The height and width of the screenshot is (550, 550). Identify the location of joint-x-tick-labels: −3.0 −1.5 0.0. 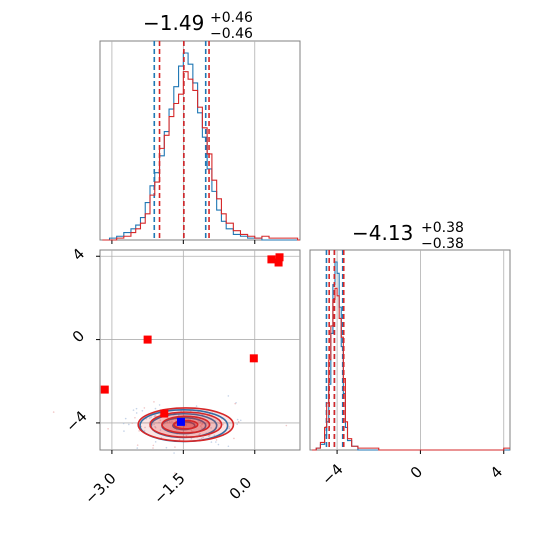
(168, 488).